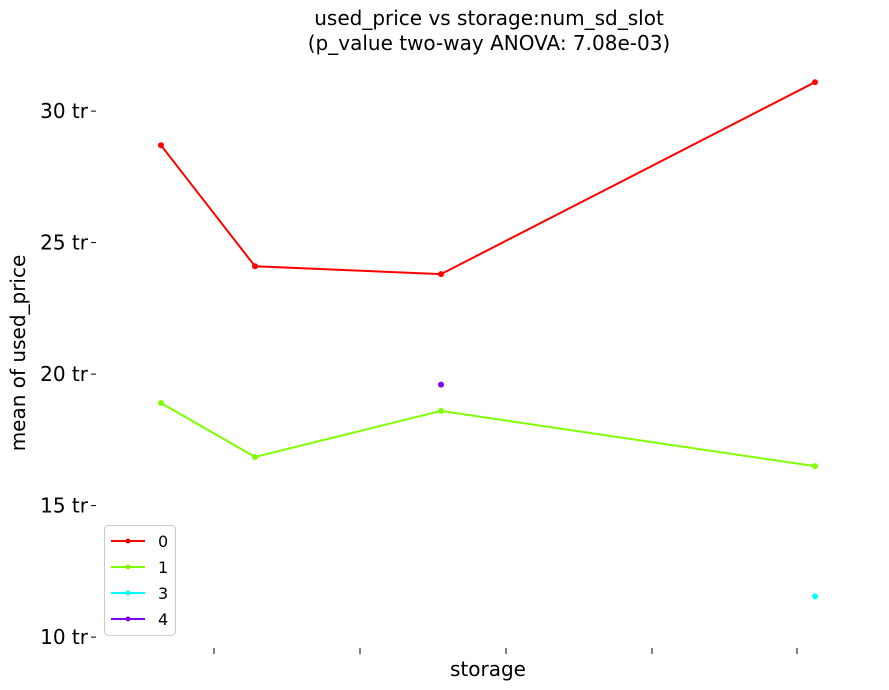 This screenshot has height=690, width=889. Describe the element at coordinates (64, 374) in the screenshot. I see `y-tick-label: 20 tr` at that location.